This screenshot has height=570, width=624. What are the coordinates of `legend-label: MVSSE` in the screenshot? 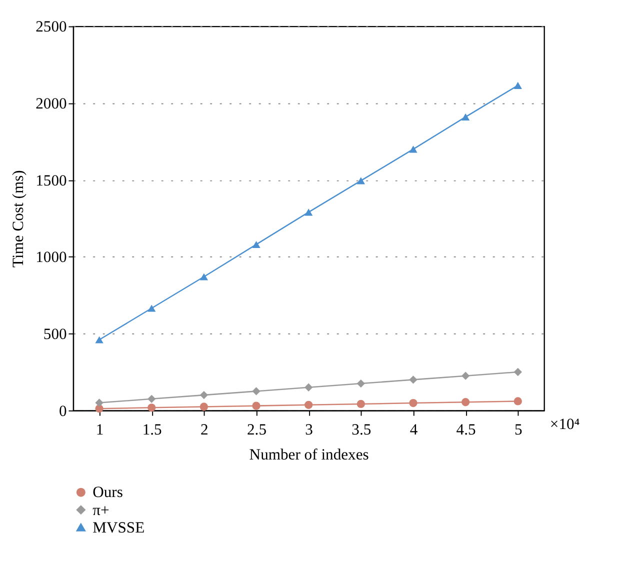 It's located at (118, 527).